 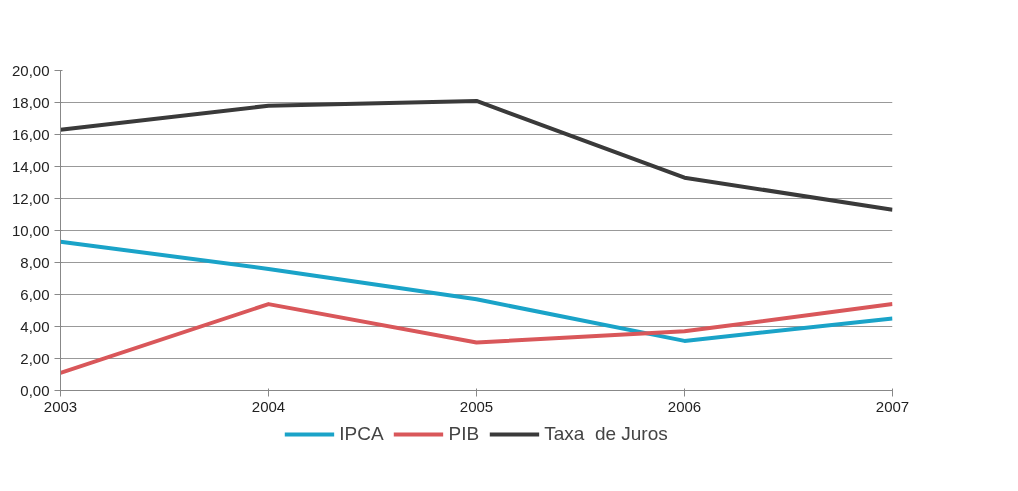 What do you see at coordinates (60, 406) in the screenshot?
I see `x-tick-label: 2003` at bounding box center [60, 406].